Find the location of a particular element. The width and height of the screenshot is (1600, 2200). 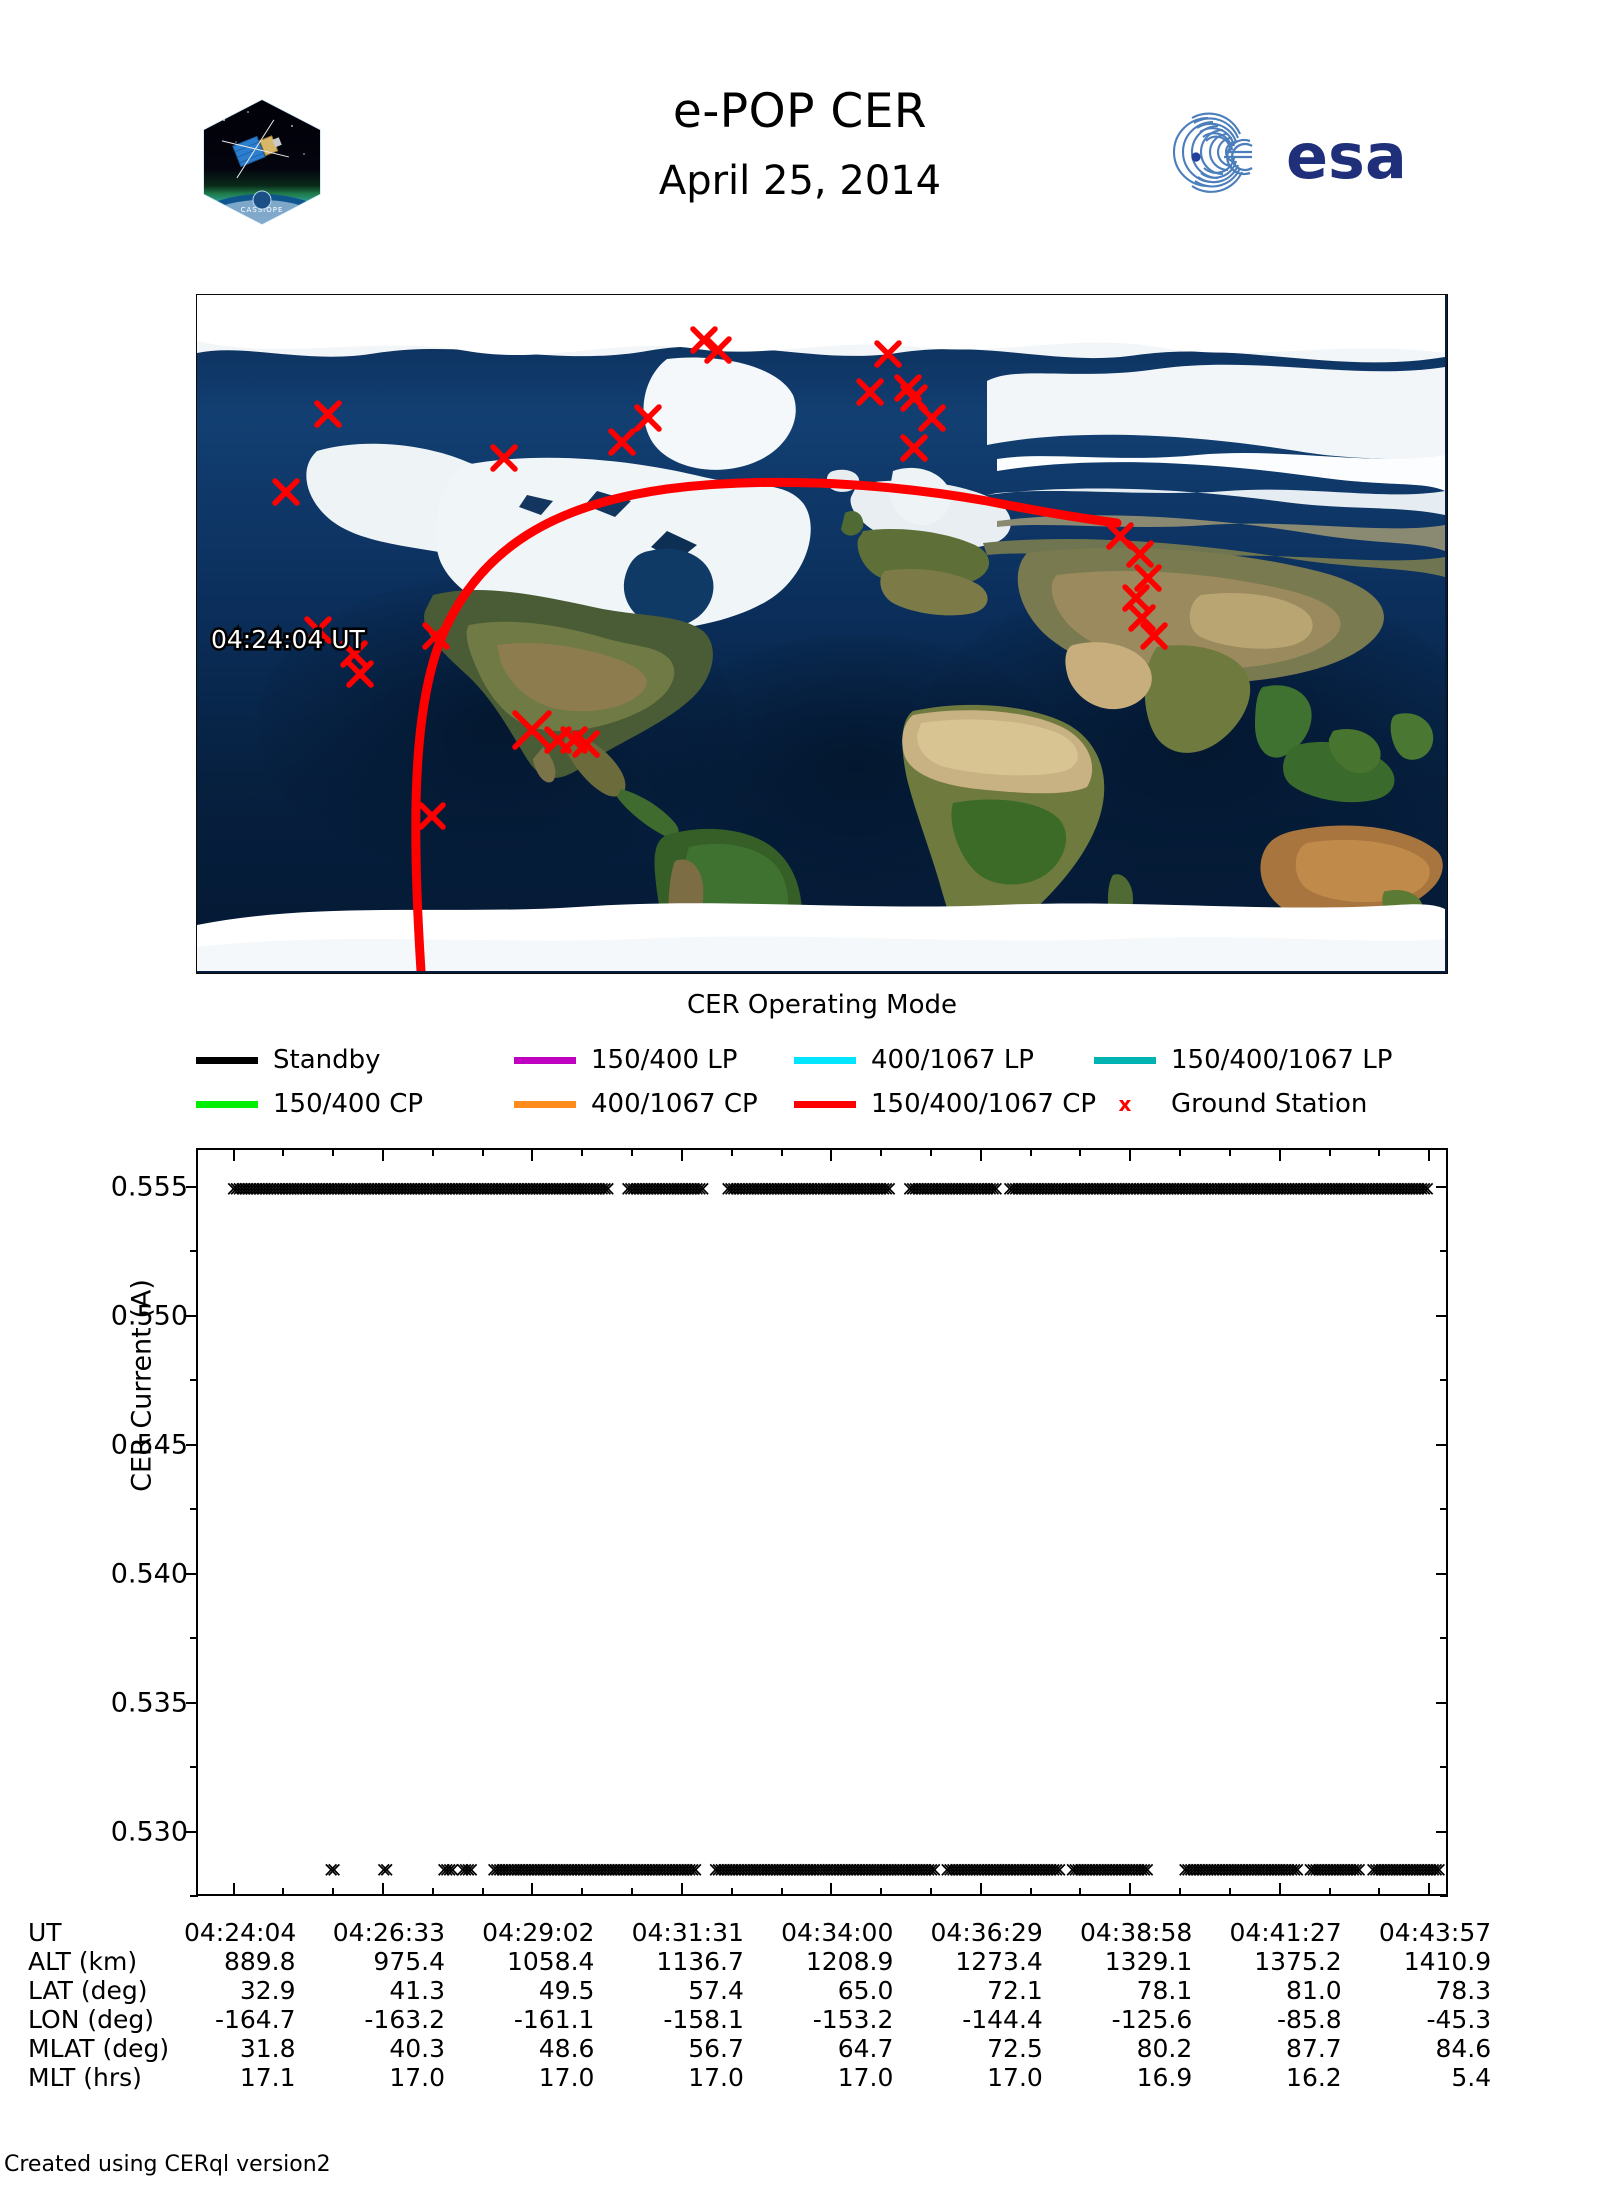

legend-item-150-400-1067-lp: 150/400/1067 LP is located at coordinates (1243, 1060).